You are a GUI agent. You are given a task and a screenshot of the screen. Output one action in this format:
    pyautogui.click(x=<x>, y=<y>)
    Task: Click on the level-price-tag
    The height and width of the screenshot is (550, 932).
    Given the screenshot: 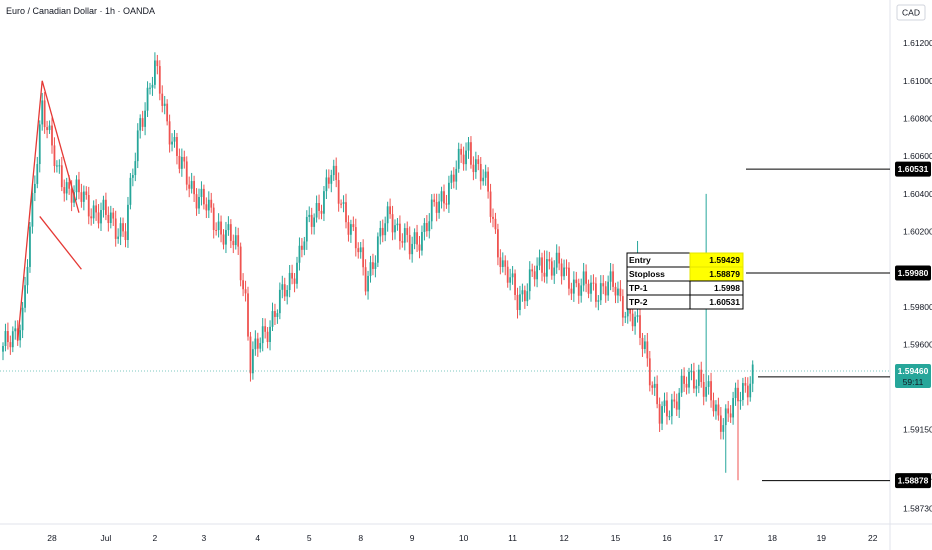 What is the action you would take?
    pyautogui.click(x=913, y=481)
    